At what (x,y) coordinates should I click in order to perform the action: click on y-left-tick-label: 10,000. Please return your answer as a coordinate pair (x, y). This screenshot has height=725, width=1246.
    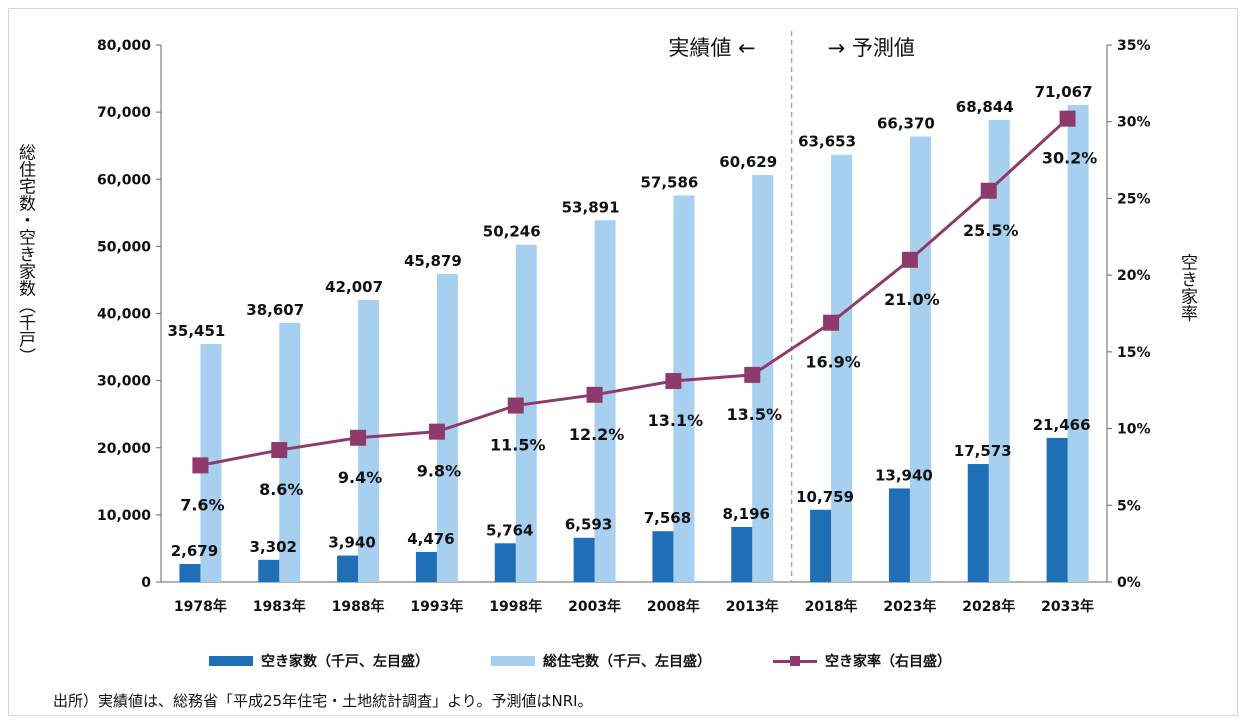
    Looking at the image, I should click on (124, 516).